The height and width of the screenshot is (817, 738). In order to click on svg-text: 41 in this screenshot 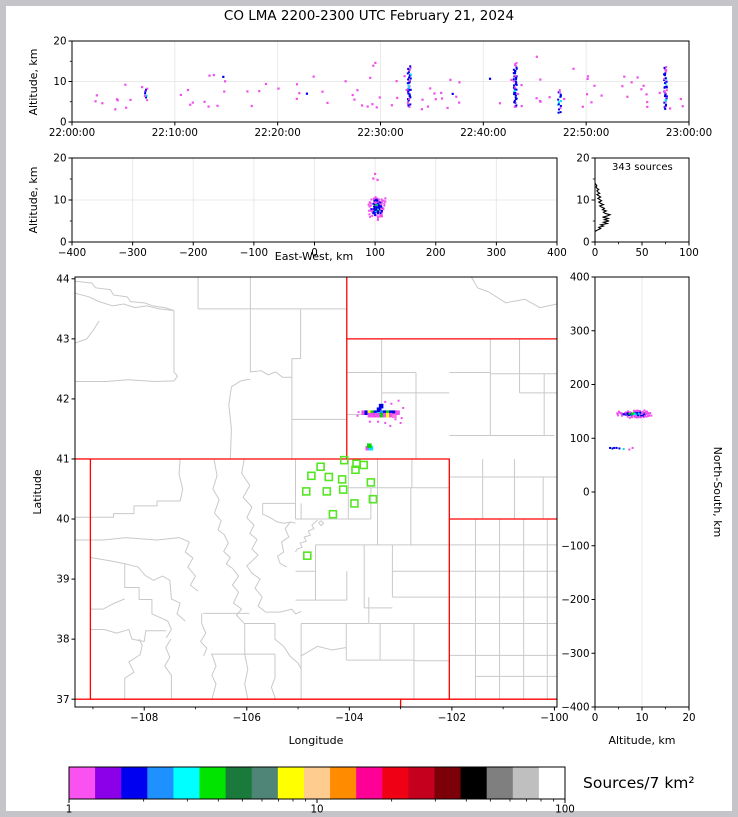, I will do `click(62, 460)`.